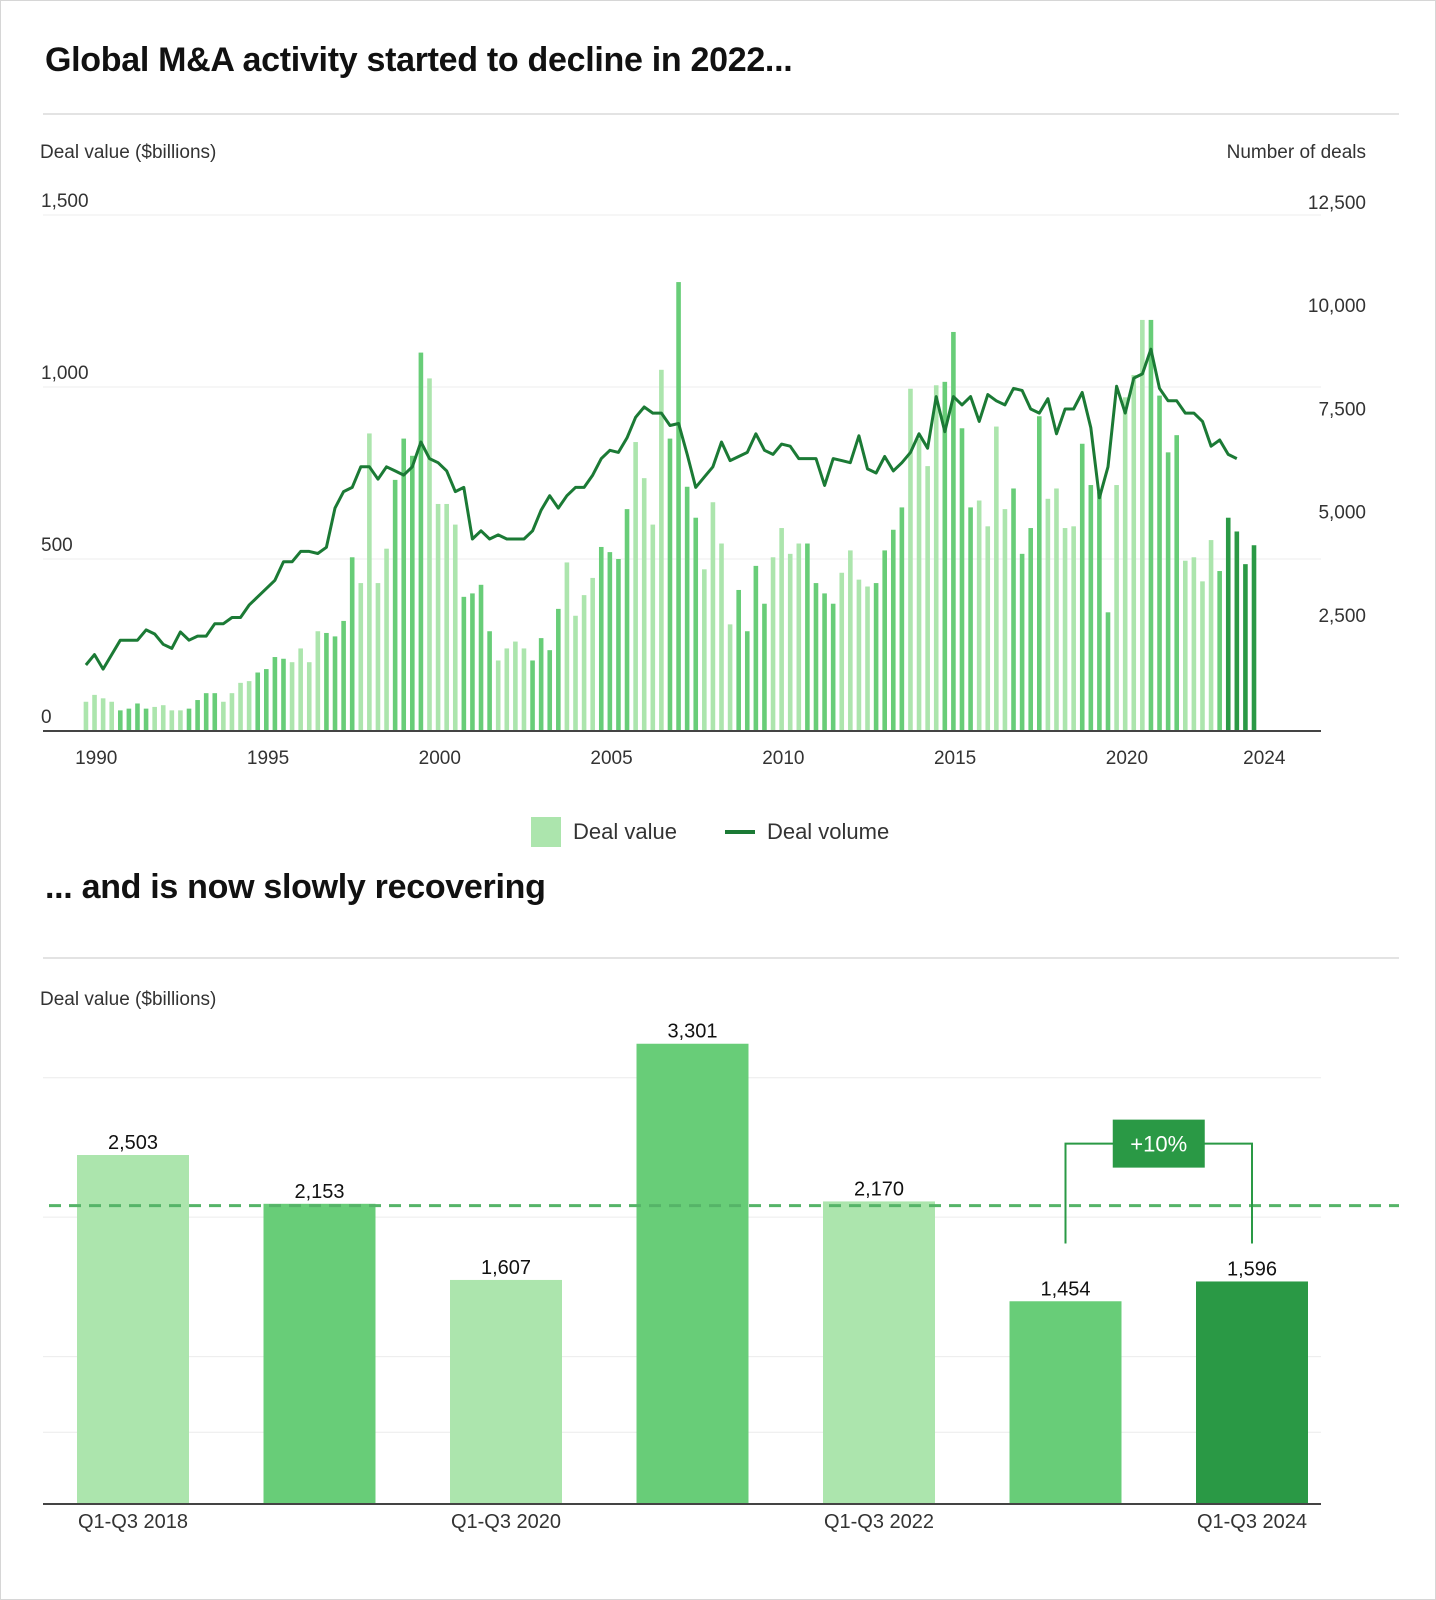 The width and height of the screenshot is (1436, 1600). I want to click on bar-value-label: 3,301, so click(692, 1032).